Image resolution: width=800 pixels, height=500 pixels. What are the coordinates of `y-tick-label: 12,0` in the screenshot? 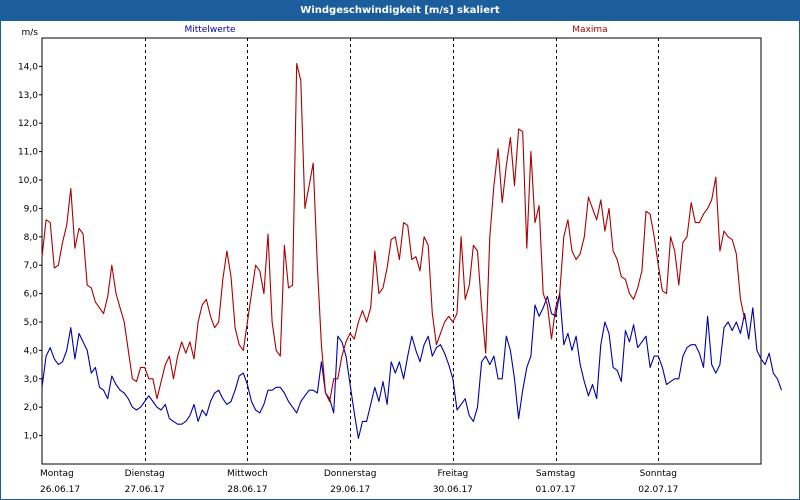 It's located at (28, 124).